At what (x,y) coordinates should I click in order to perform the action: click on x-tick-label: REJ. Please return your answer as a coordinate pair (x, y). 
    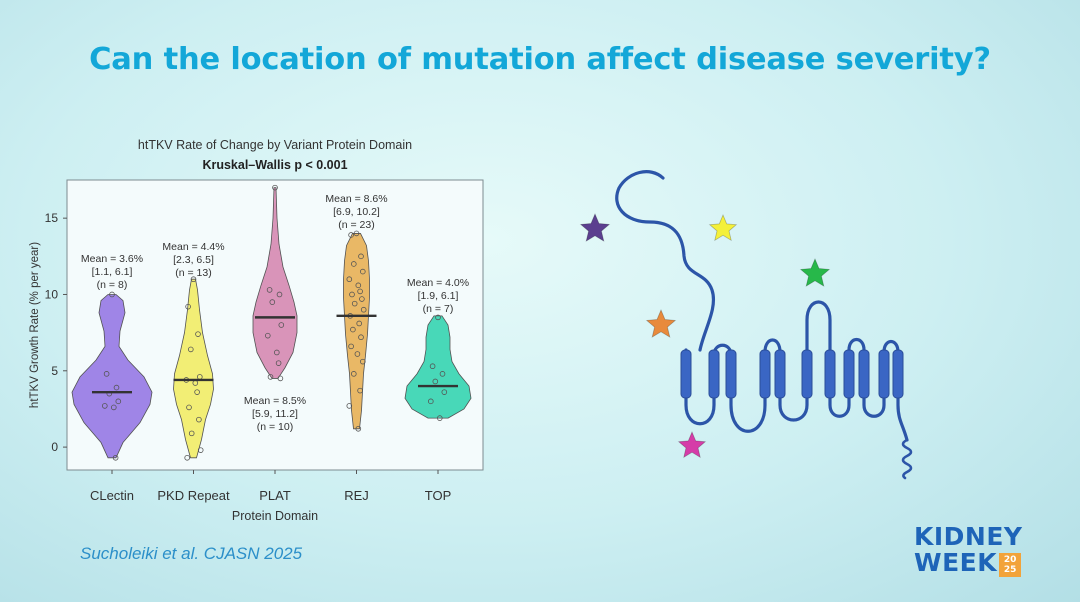
    Looking at the image, I should click on (356, 495).